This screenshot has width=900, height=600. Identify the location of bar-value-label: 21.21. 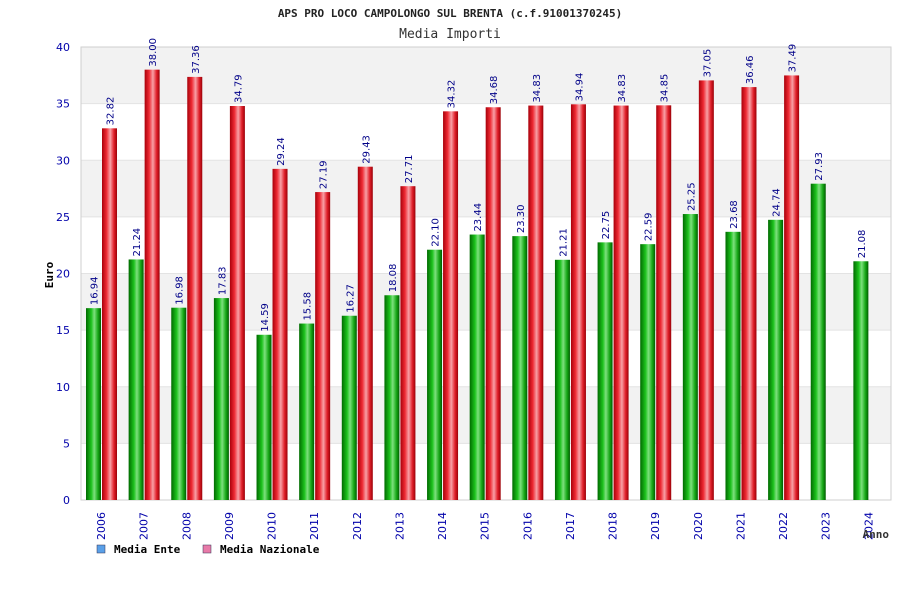
(563, 242).